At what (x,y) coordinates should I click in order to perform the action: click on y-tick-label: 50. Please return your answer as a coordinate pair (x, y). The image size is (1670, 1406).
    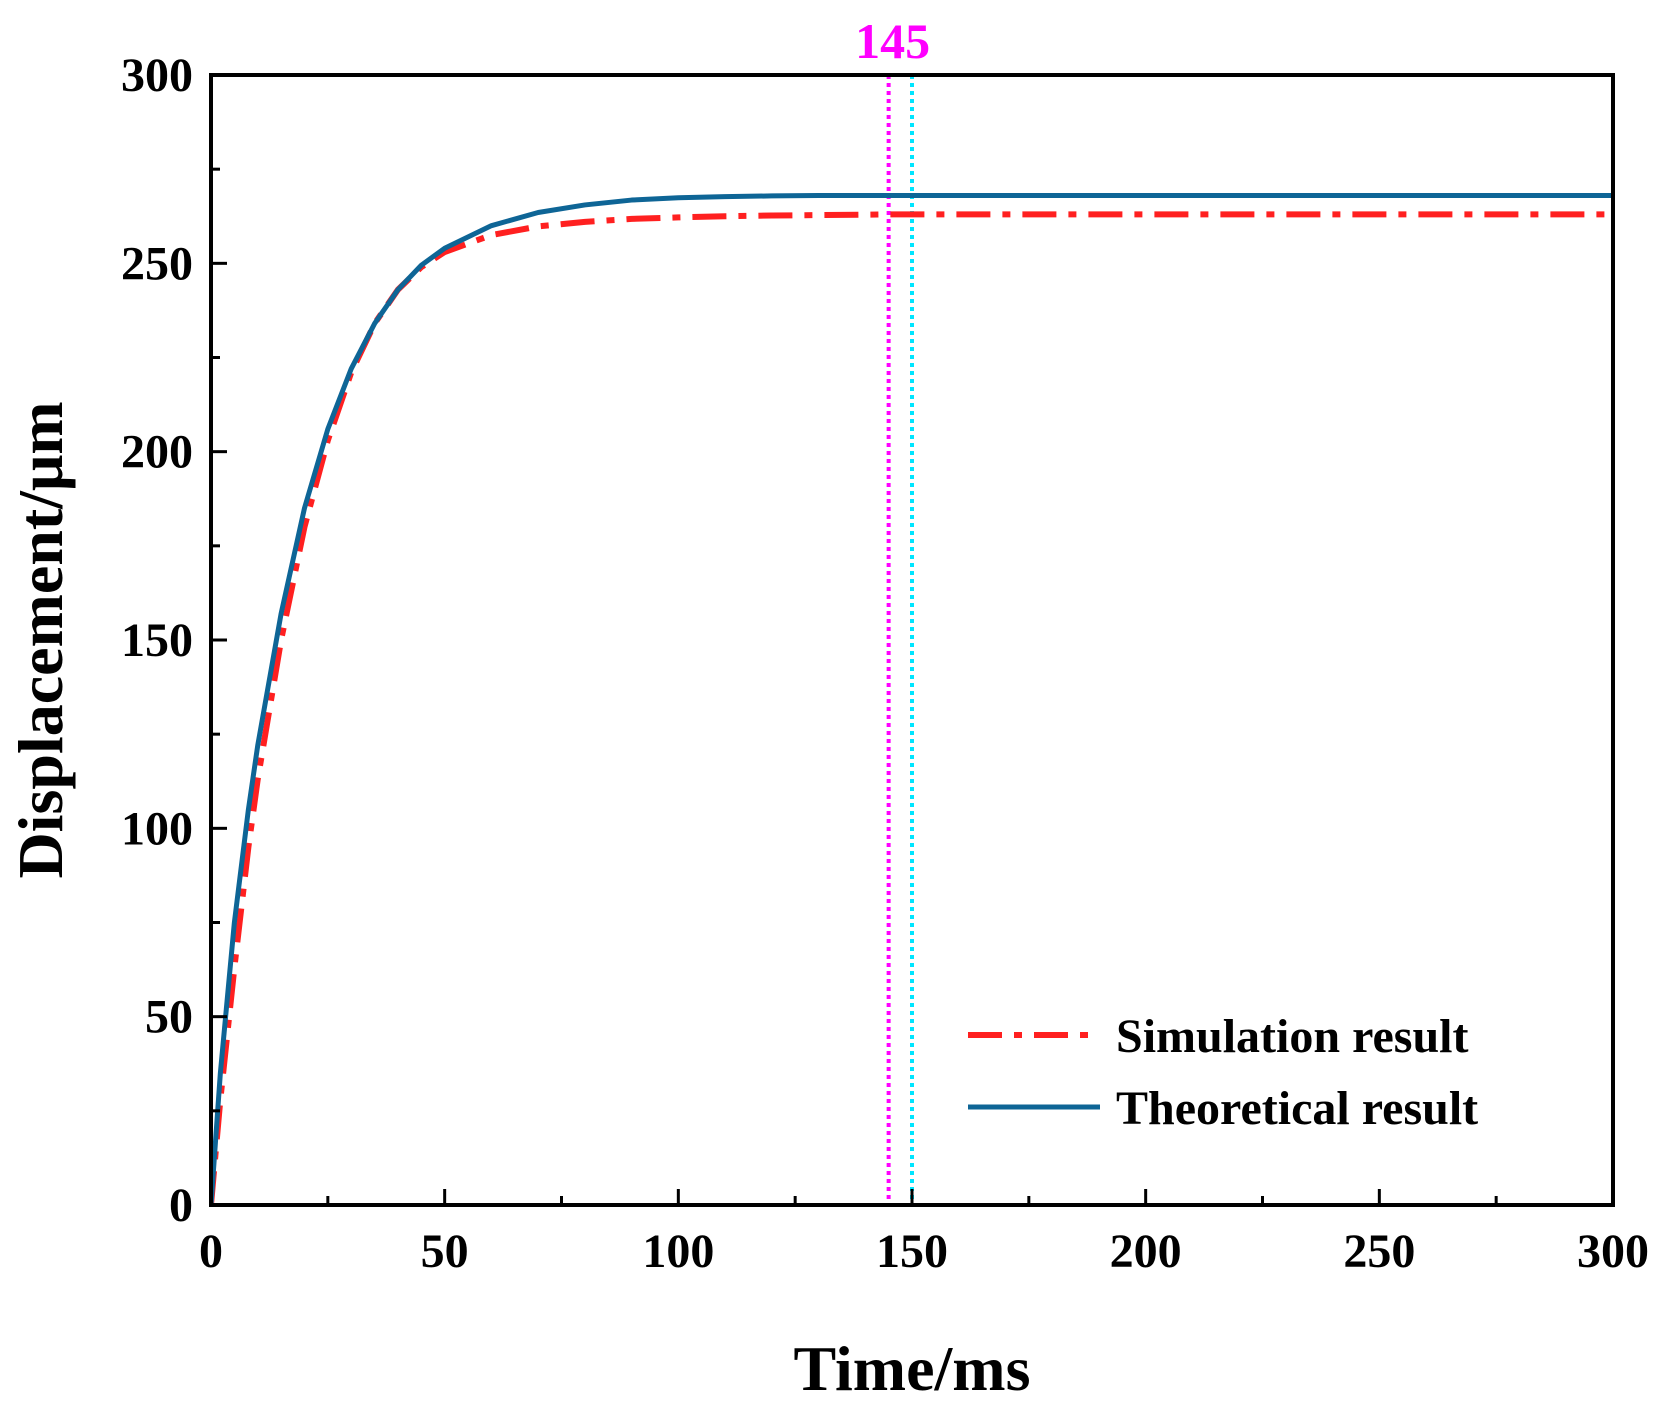
    Looking at the image, I should click on (169, 1017).